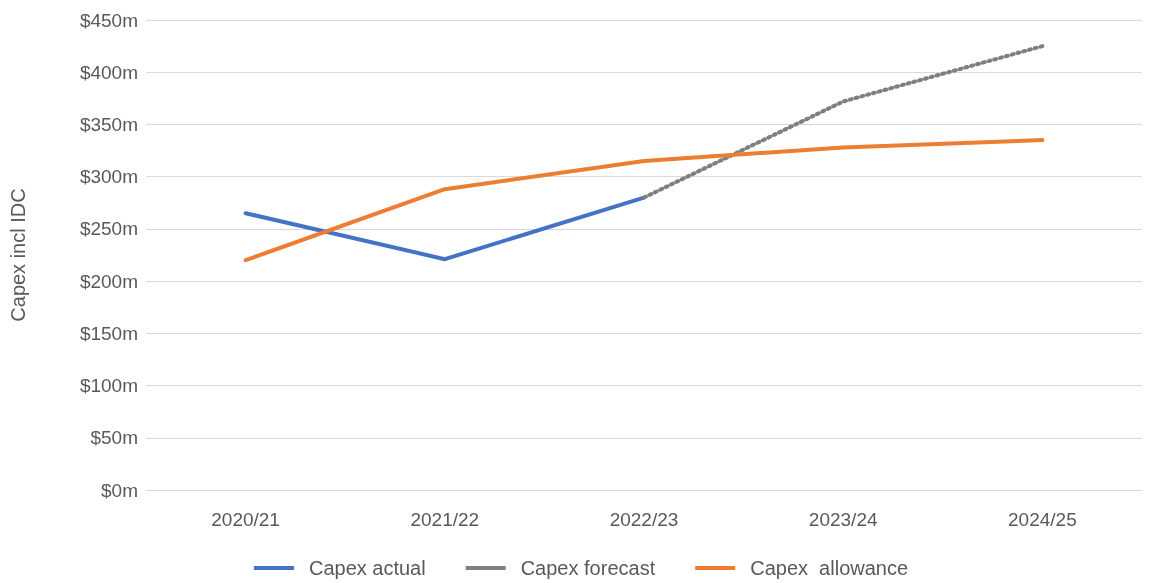  What do you see at coordinates (245, 519) in the screenshot?
I see `x-tick-label: 2020/21` at bounding box center [245, 519].